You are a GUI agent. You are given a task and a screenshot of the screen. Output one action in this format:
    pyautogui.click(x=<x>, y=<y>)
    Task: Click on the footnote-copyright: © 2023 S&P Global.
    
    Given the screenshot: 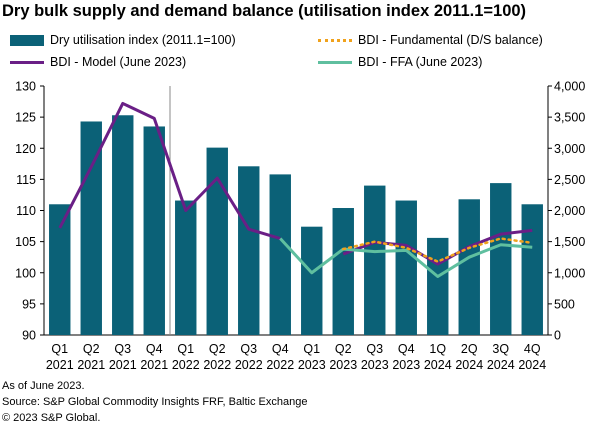 What is the action you would take?
    pyautogui.click(x=51, y=418)
    